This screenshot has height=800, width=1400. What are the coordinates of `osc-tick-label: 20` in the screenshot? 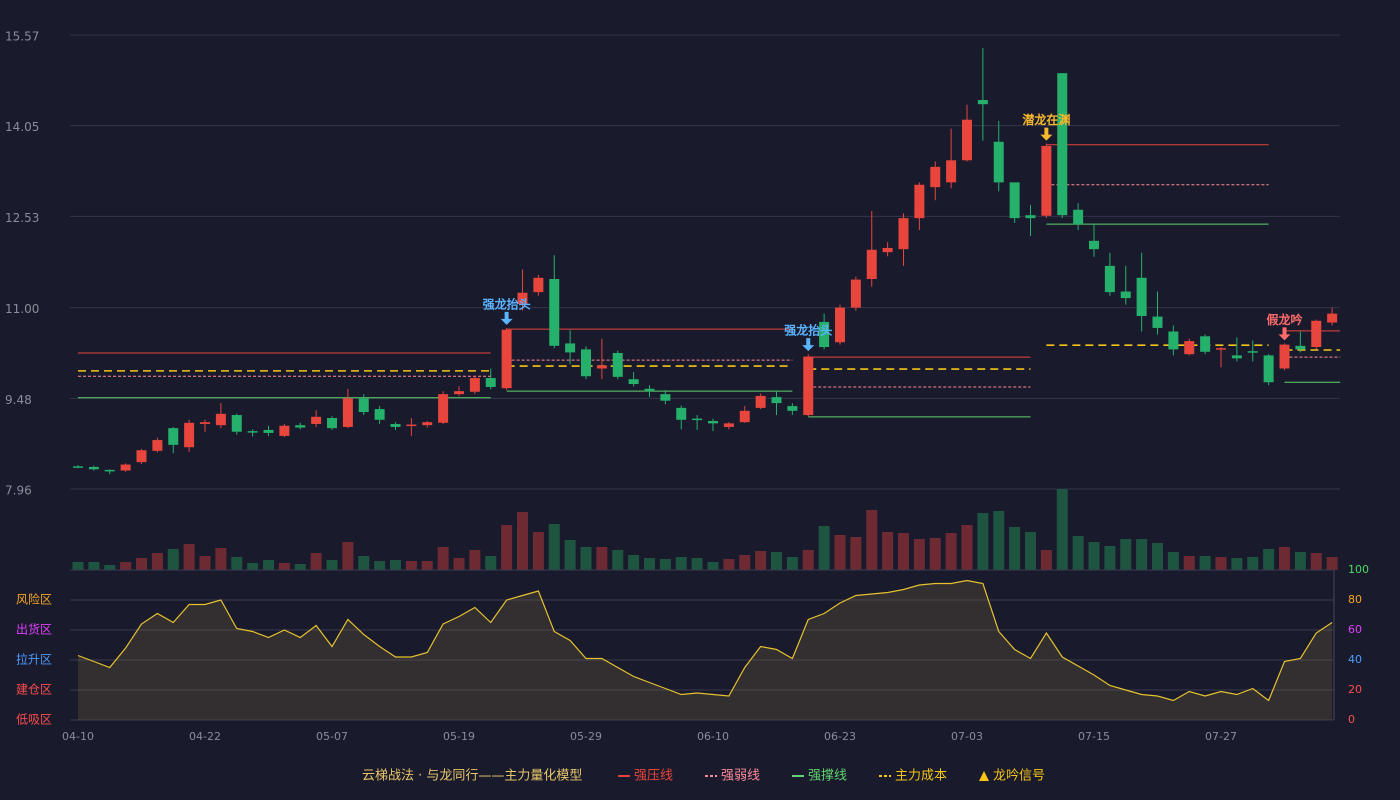 It's located at (1355, 689).